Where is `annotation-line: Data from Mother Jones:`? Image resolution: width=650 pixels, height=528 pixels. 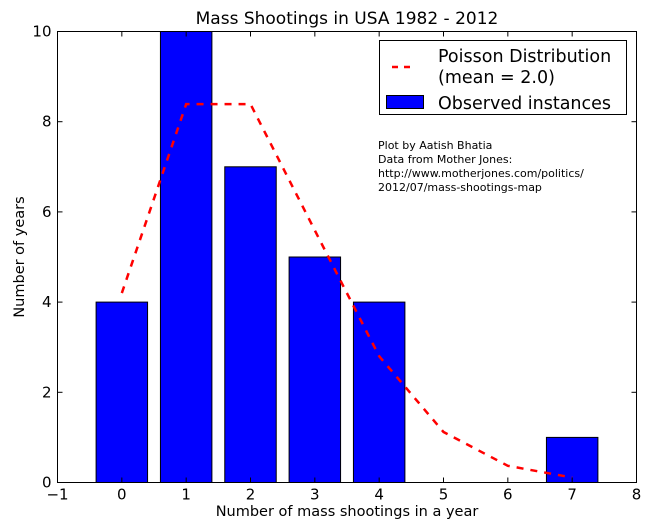 annotation-line: Data from Mother Jones: is located at coordinates (445, 159).